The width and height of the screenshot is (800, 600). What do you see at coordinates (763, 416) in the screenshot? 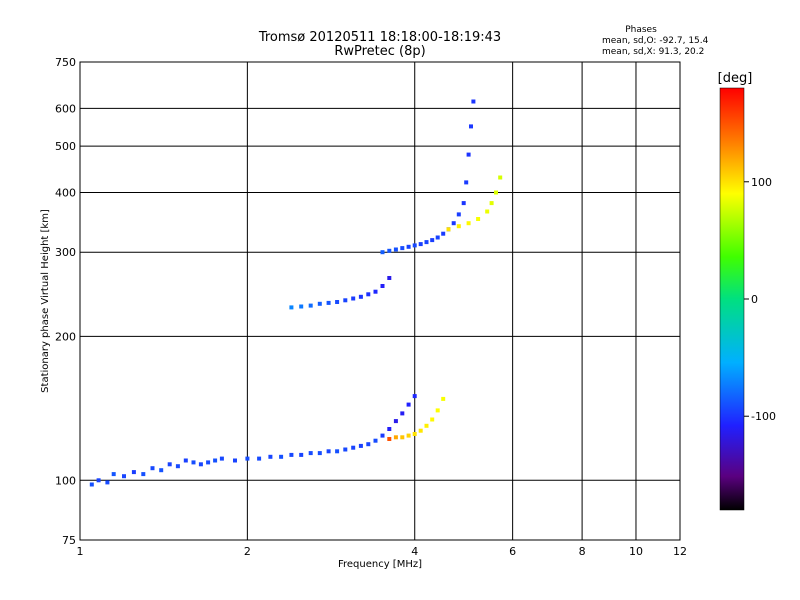
I see `colorbar-tick-label: -100` at bounding box center [763, 416].